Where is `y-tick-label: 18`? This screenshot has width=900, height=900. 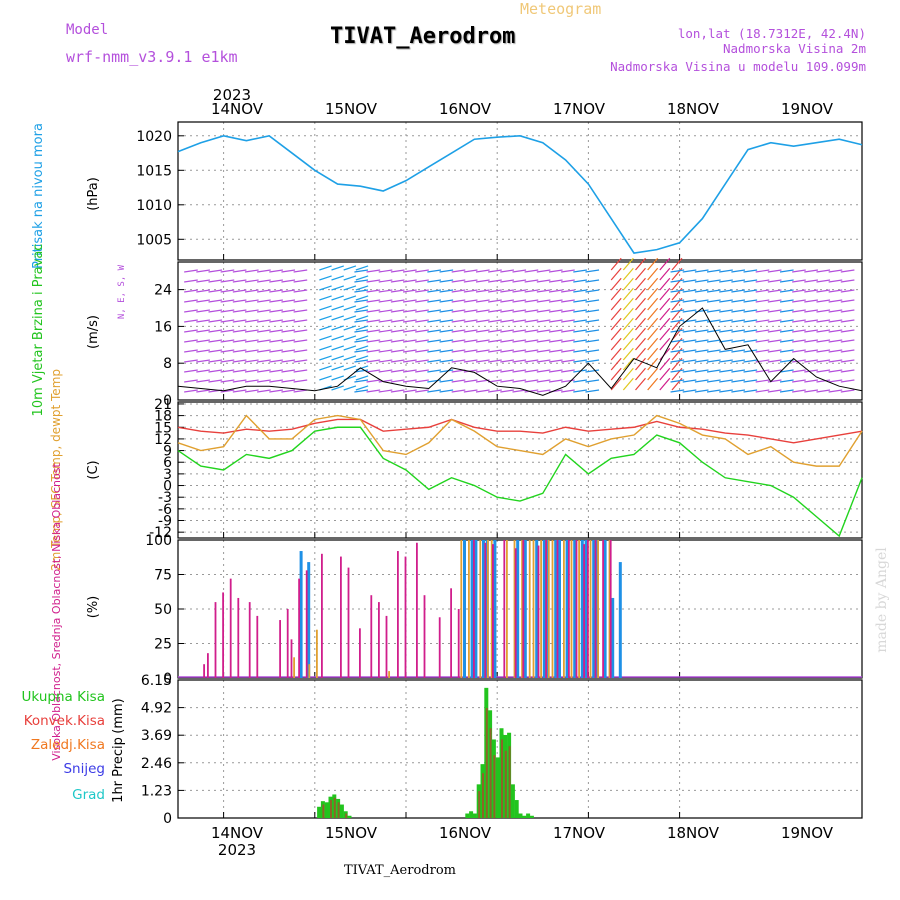 y-tick-label: 18 is located at coordinates (163, 417).